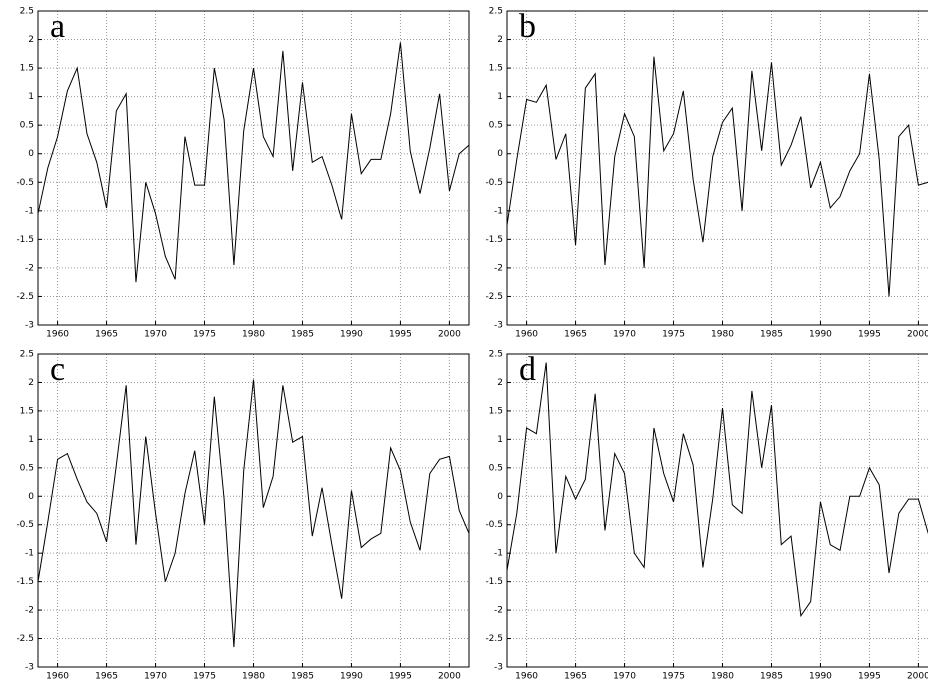 The width and height of the screenshot is (928, 683). Describe the element at coordinates (57, 26) in the screenshot. I see `panel-title: a` at that location.